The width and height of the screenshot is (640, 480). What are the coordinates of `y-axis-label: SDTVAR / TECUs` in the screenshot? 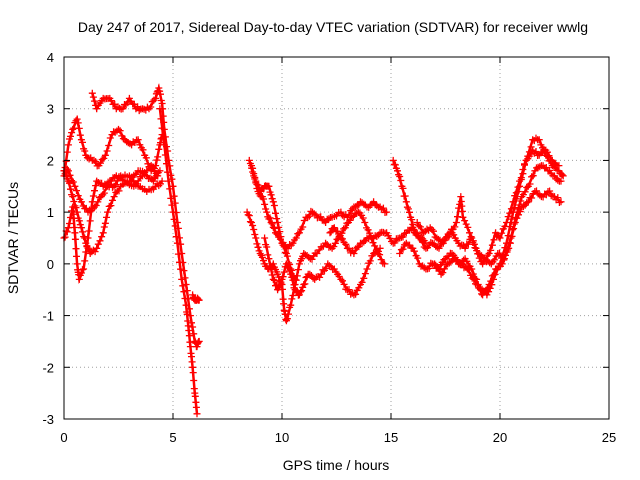 It's located at (13, 238).